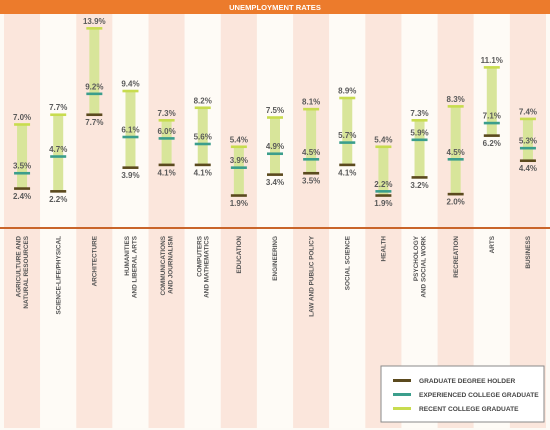  What do you see at coordinates (528, 168) in the screenshot?
I see `graduate-value-label: 4.4%` at bounding box center [528, 168].